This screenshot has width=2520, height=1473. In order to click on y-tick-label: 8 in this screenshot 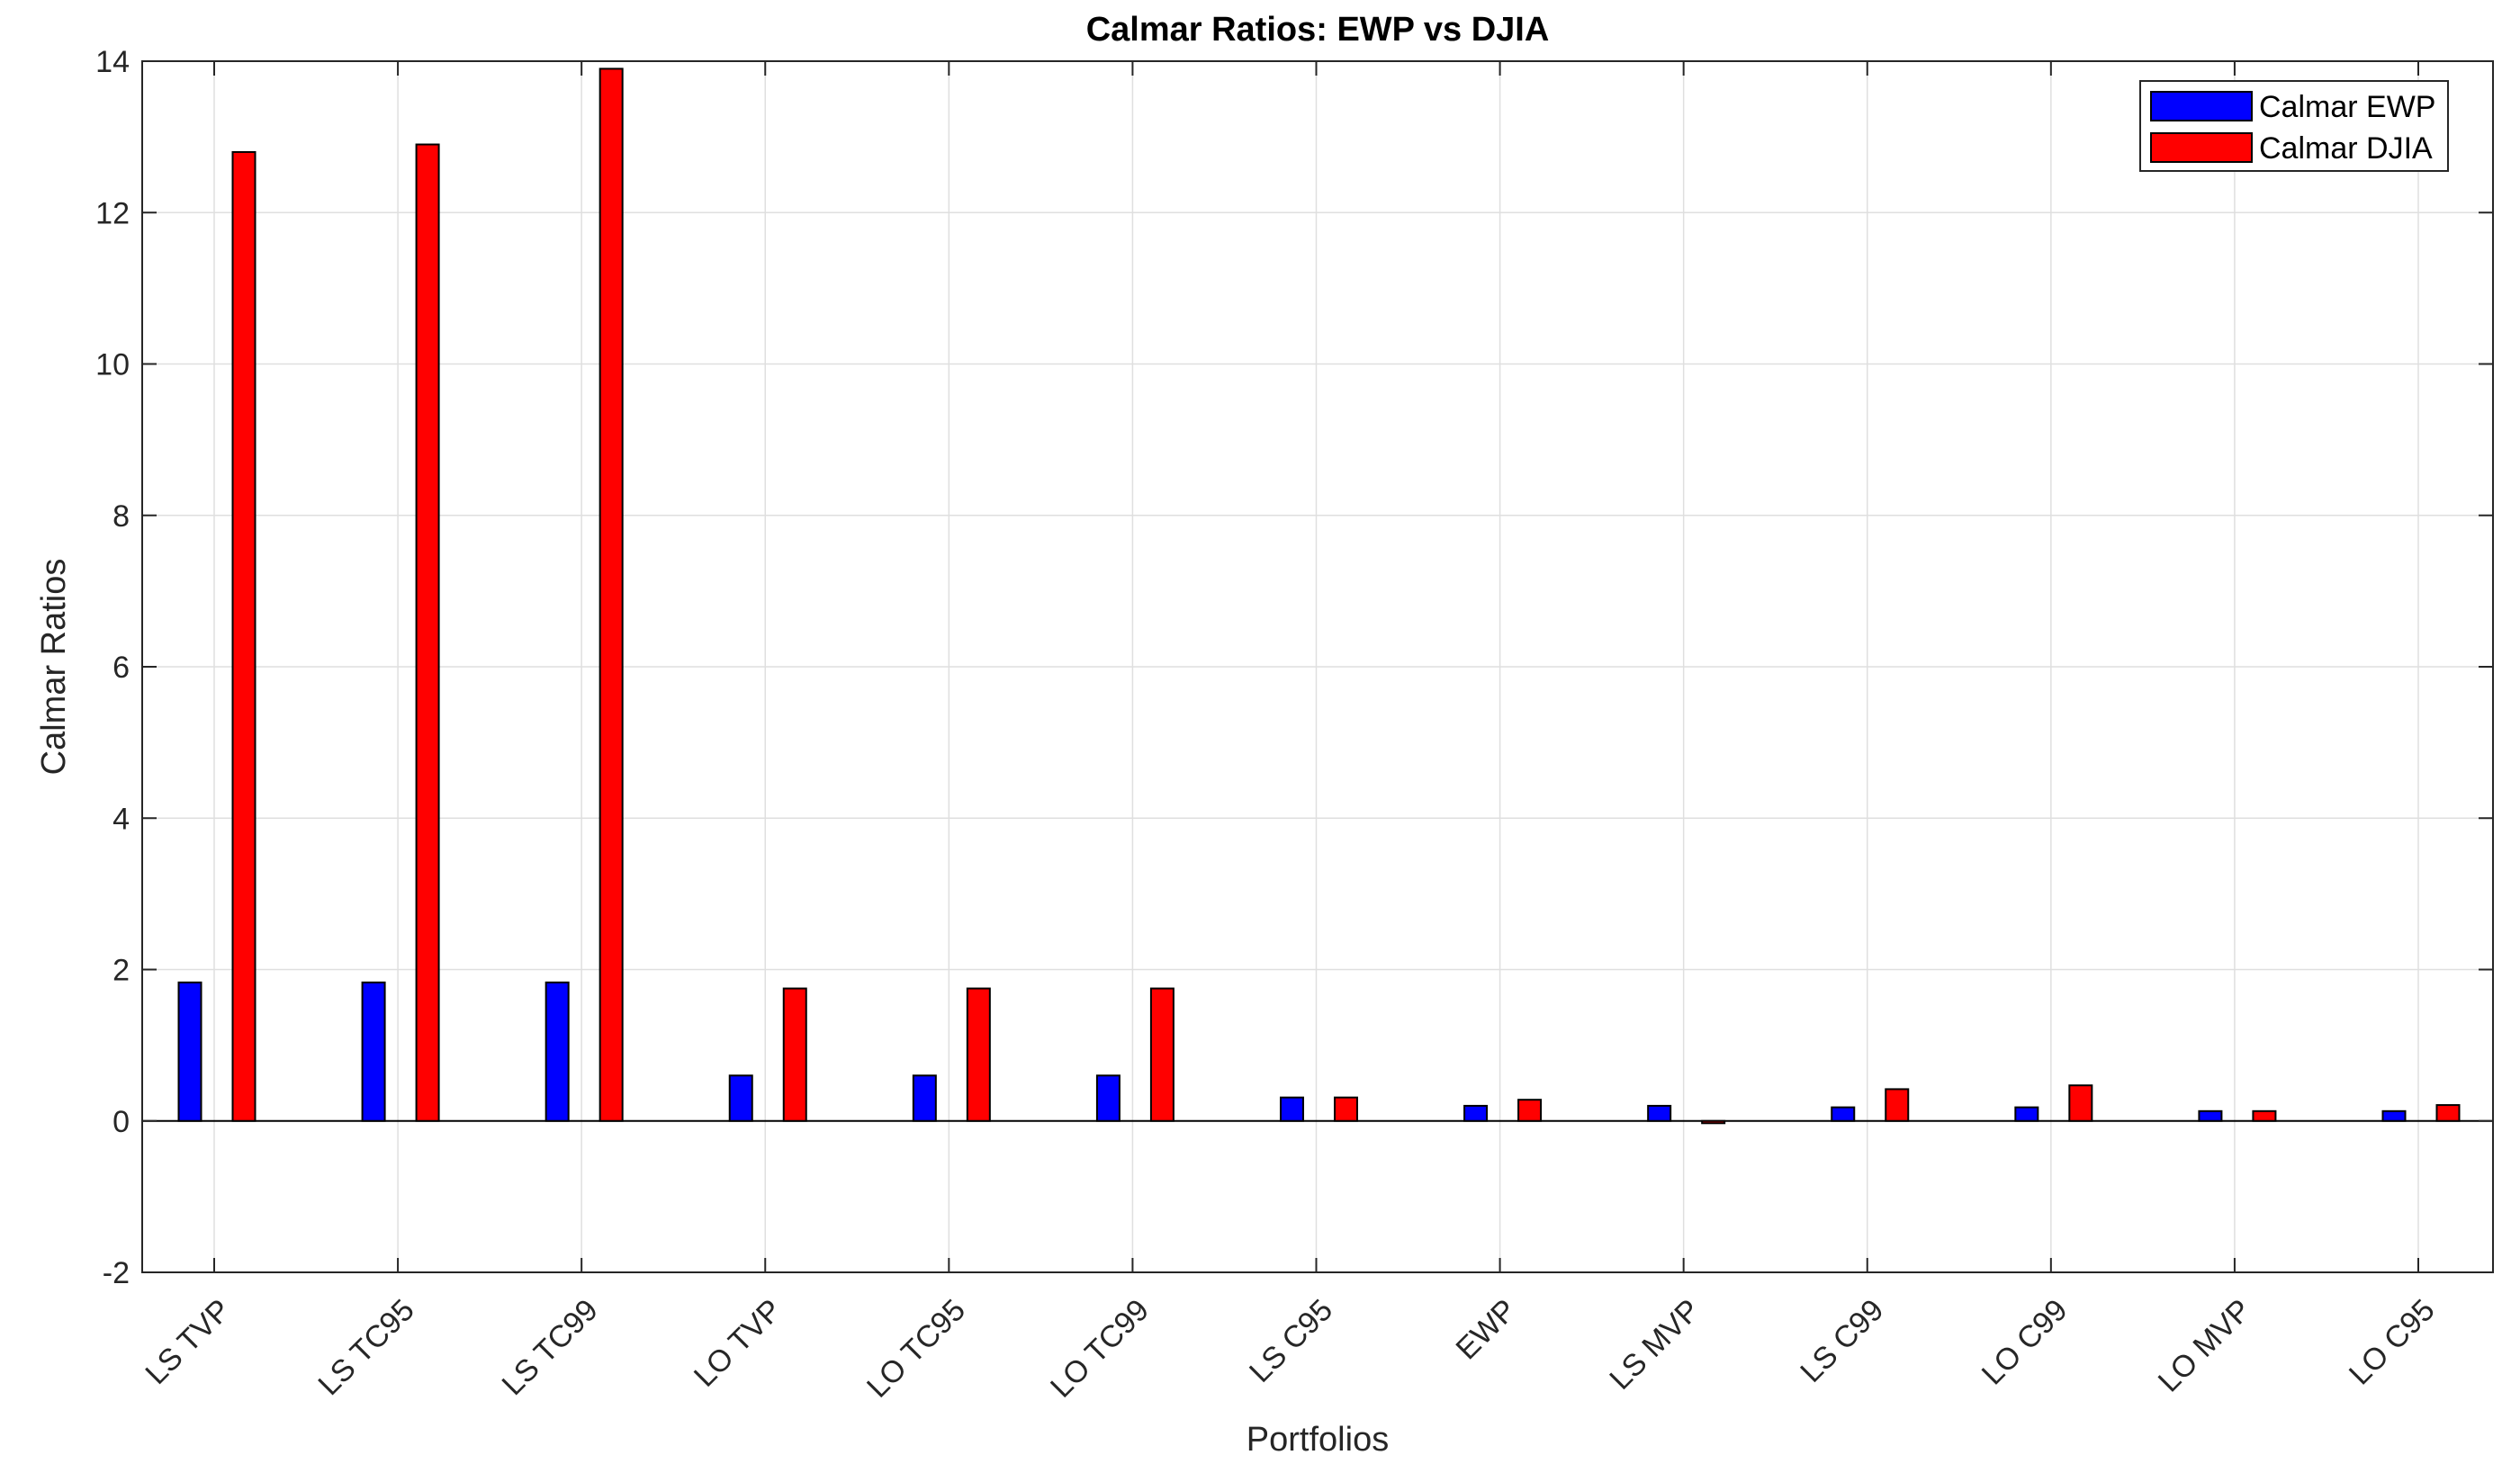, I will do `click(121, 516)`.